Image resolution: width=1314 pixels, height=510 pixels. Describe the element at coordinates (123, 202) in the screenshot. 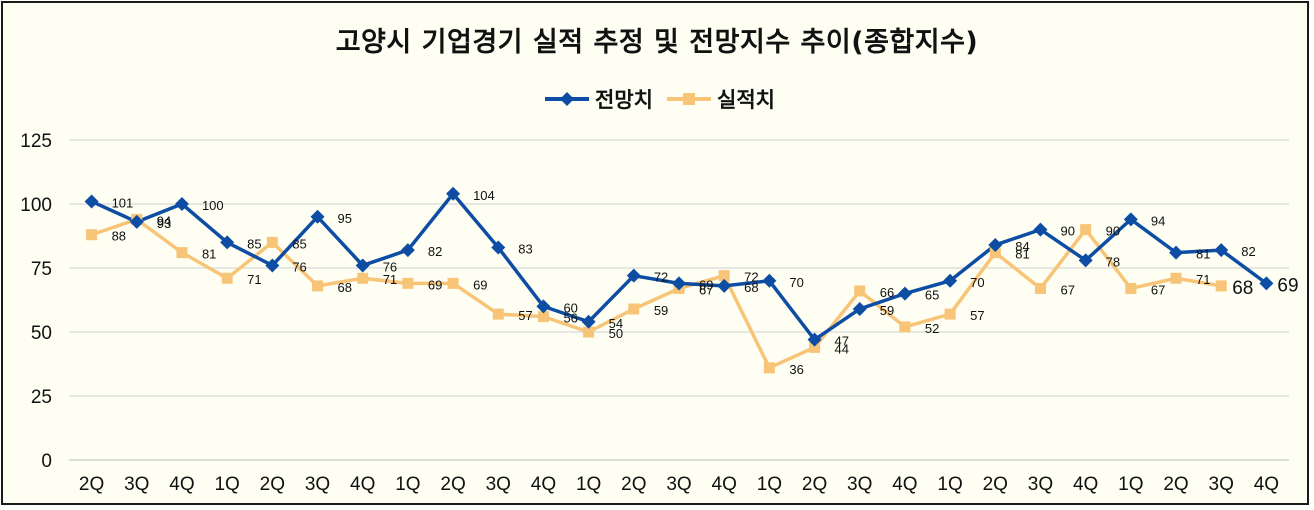

I see `data-label: 101` at that location.